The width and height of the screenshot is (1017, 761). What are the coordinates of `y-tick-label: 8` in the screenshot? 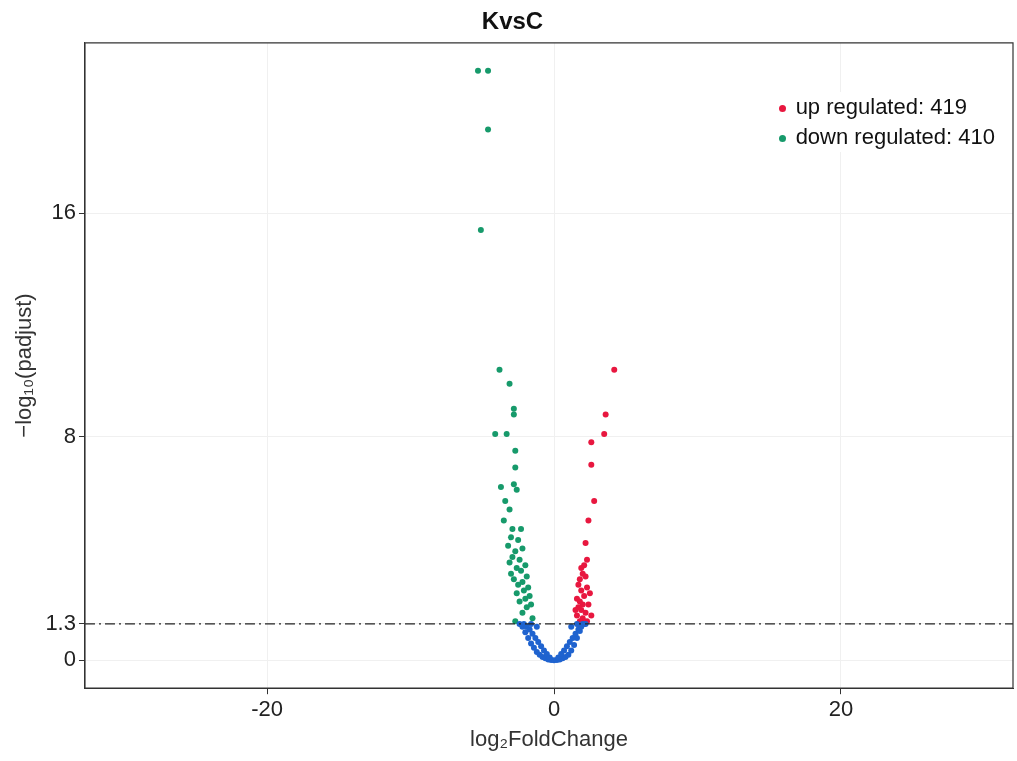 It's located at (69, 435).